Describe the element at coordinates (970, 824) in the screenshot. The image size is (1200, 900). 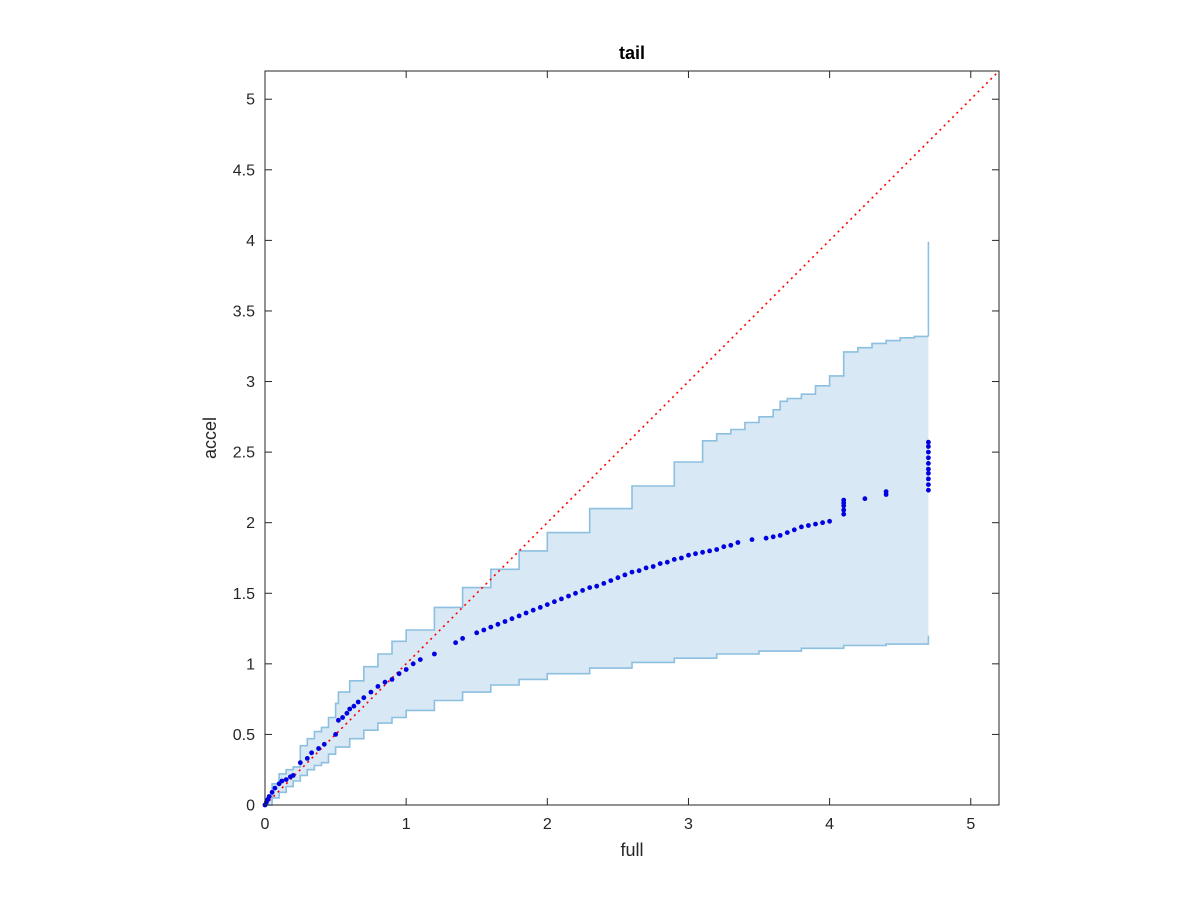
I see `x-tick-label: 5` at that location.